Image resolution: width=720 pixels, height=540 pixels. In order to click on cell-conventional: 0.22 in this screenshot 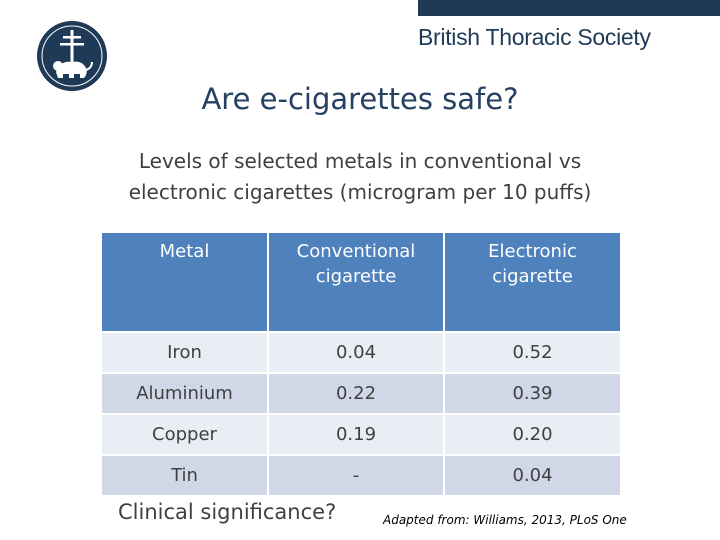, I will do `click(356, 394)`.